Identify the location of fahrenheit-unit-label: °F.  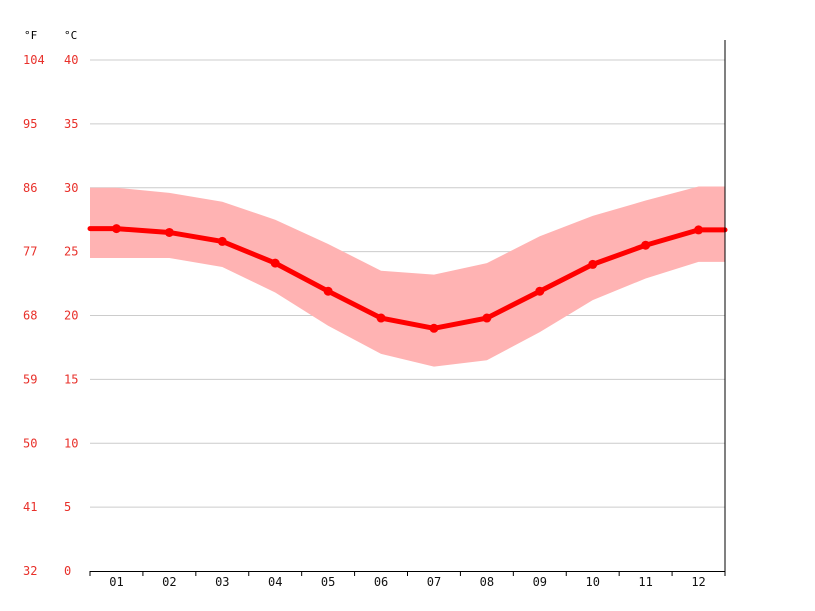
(30, 35).